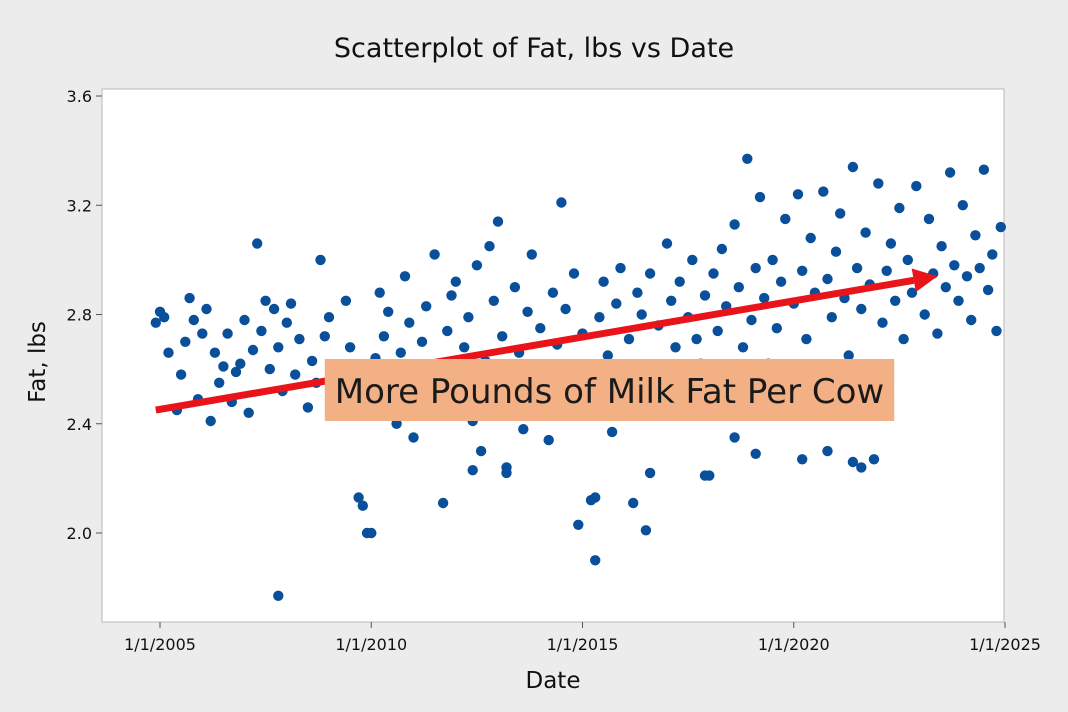  Describe the element at coordinates (553, 681) in the screenshot. I see `x-axis-label: Date` at that location.